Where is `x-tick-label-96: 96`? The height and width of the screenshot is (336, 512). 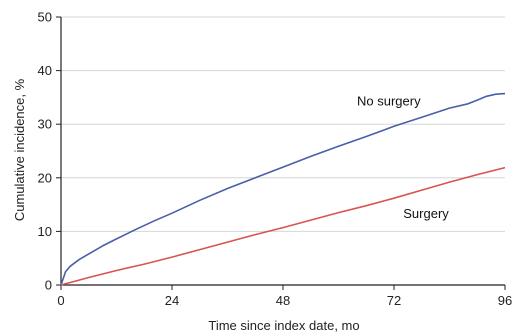 x-tick-label-96: 96 is located at coordinates (505, 300).